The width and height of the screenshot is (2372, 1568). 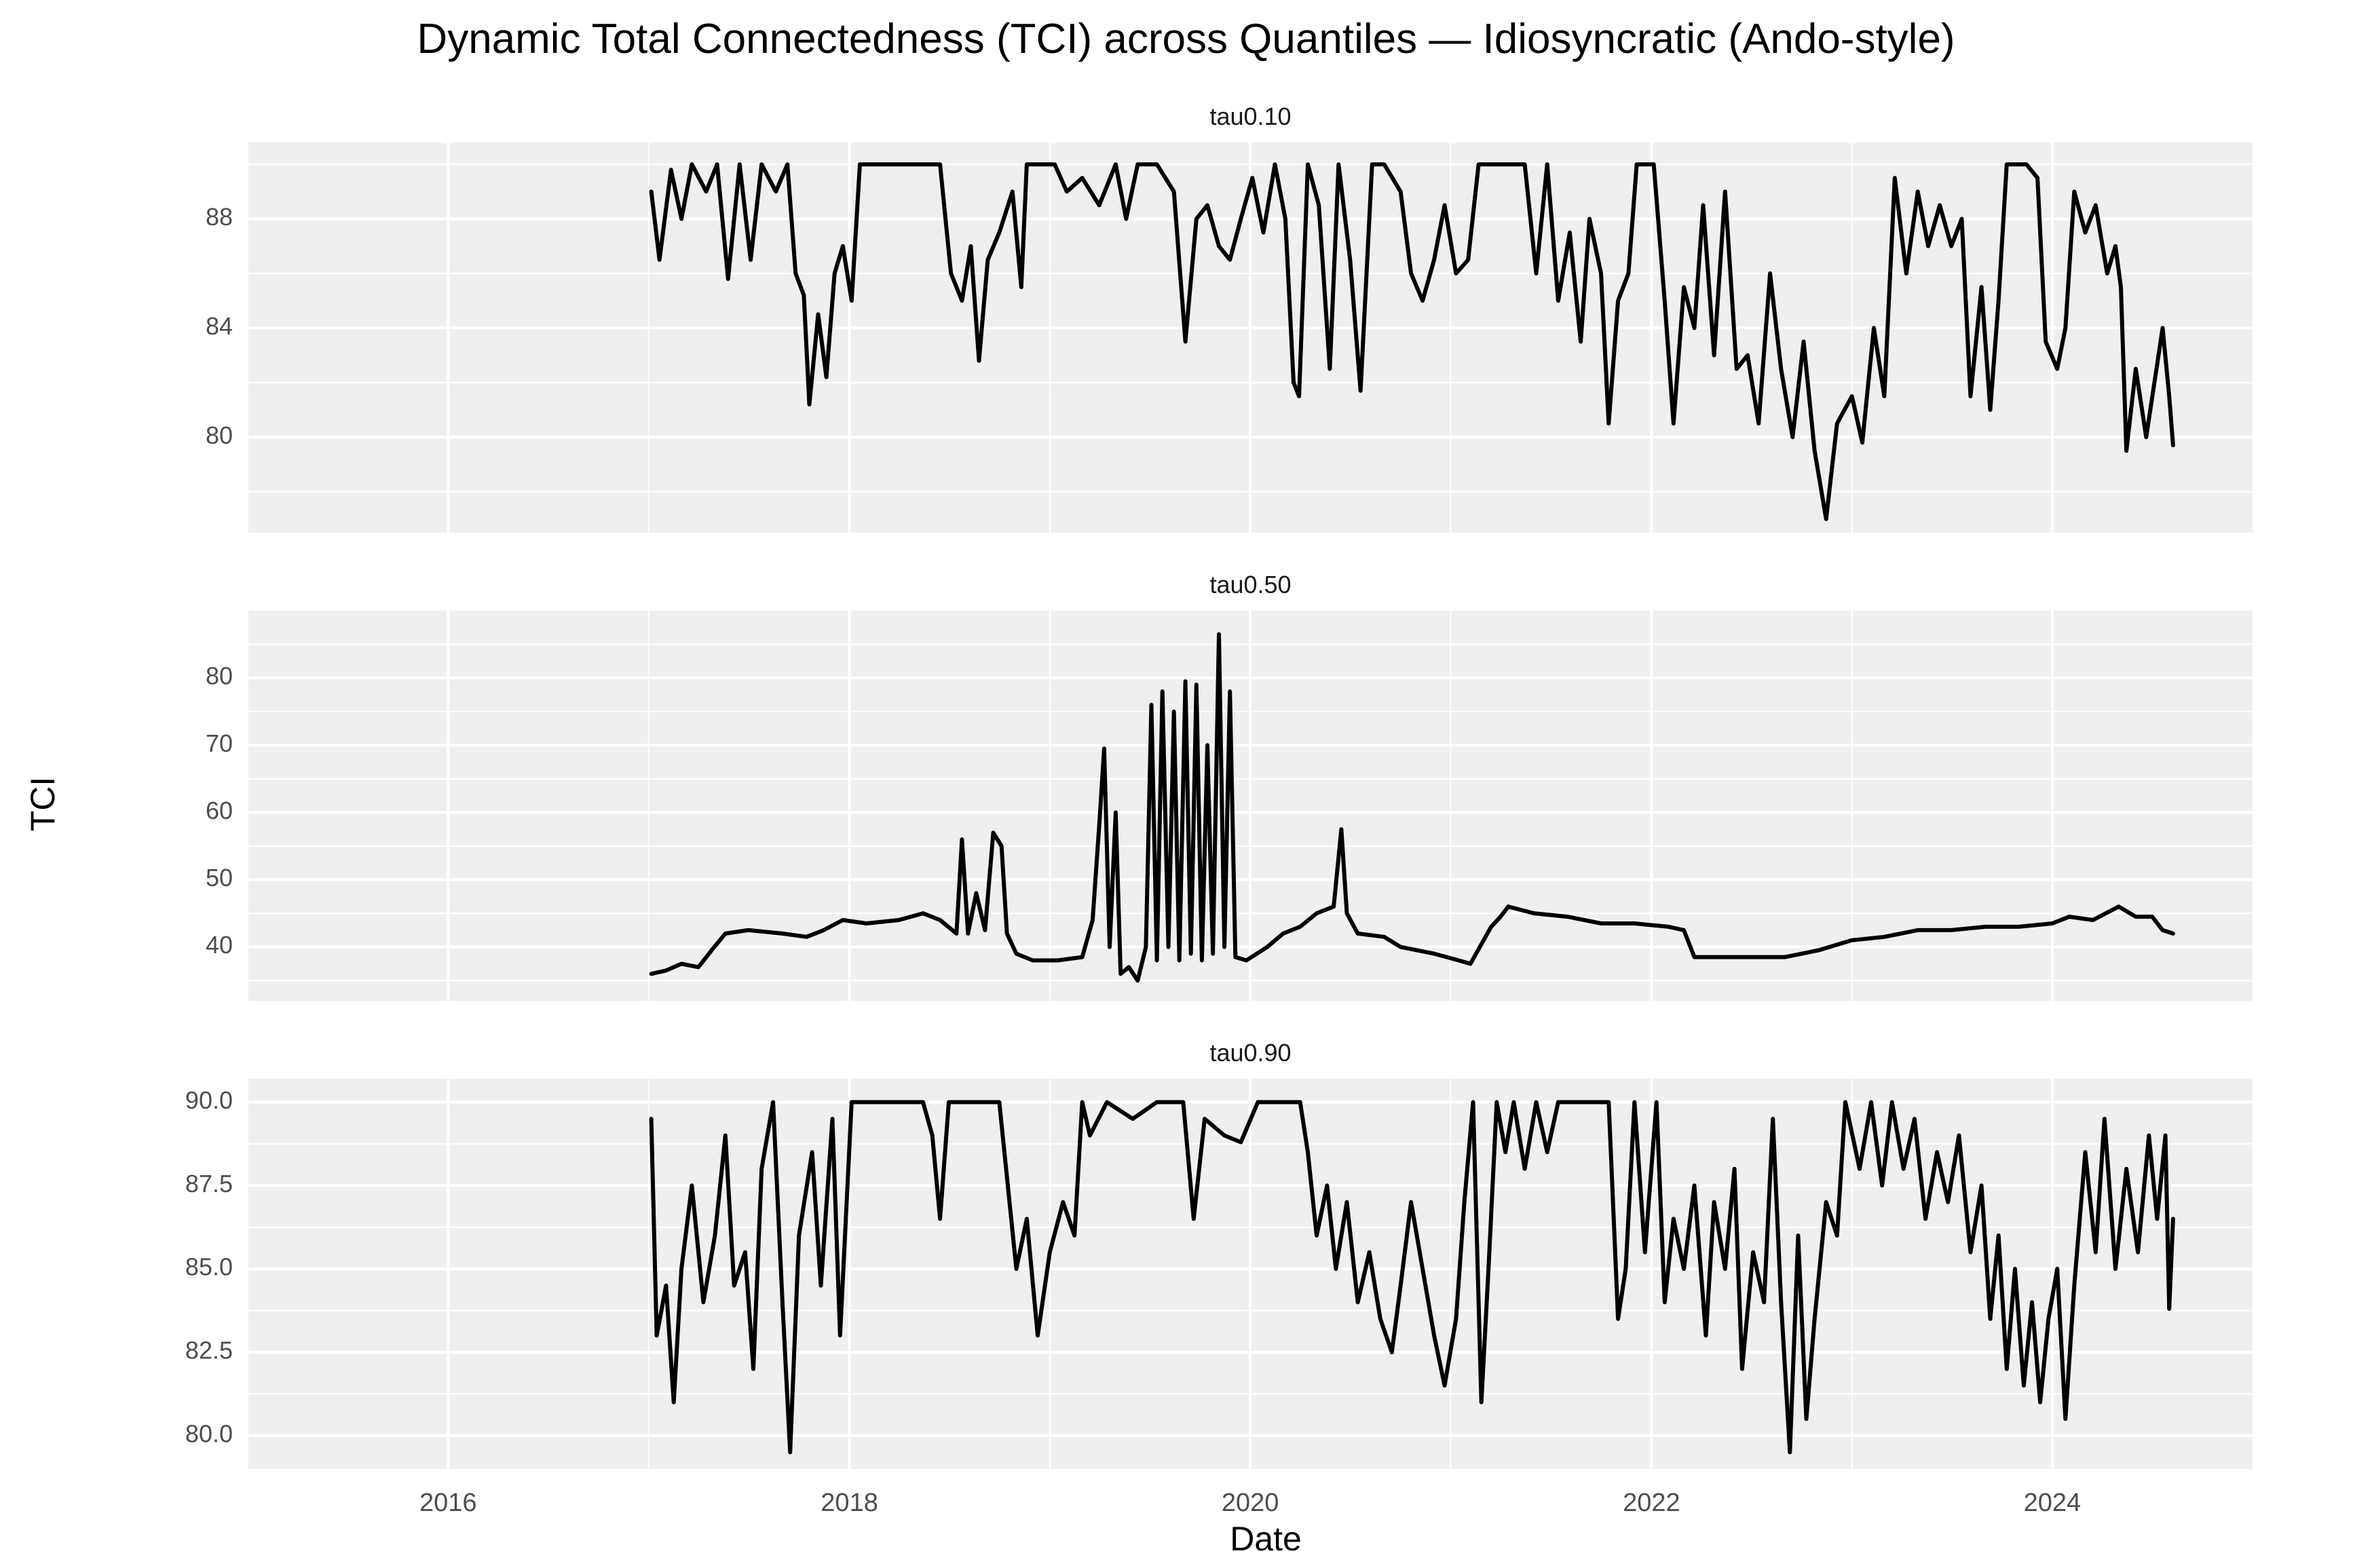 What do you see at coordinates (1652, 1503) in the screenshot?
I see `x-tick-label: 2022` at bounding box center [1652, 1503].